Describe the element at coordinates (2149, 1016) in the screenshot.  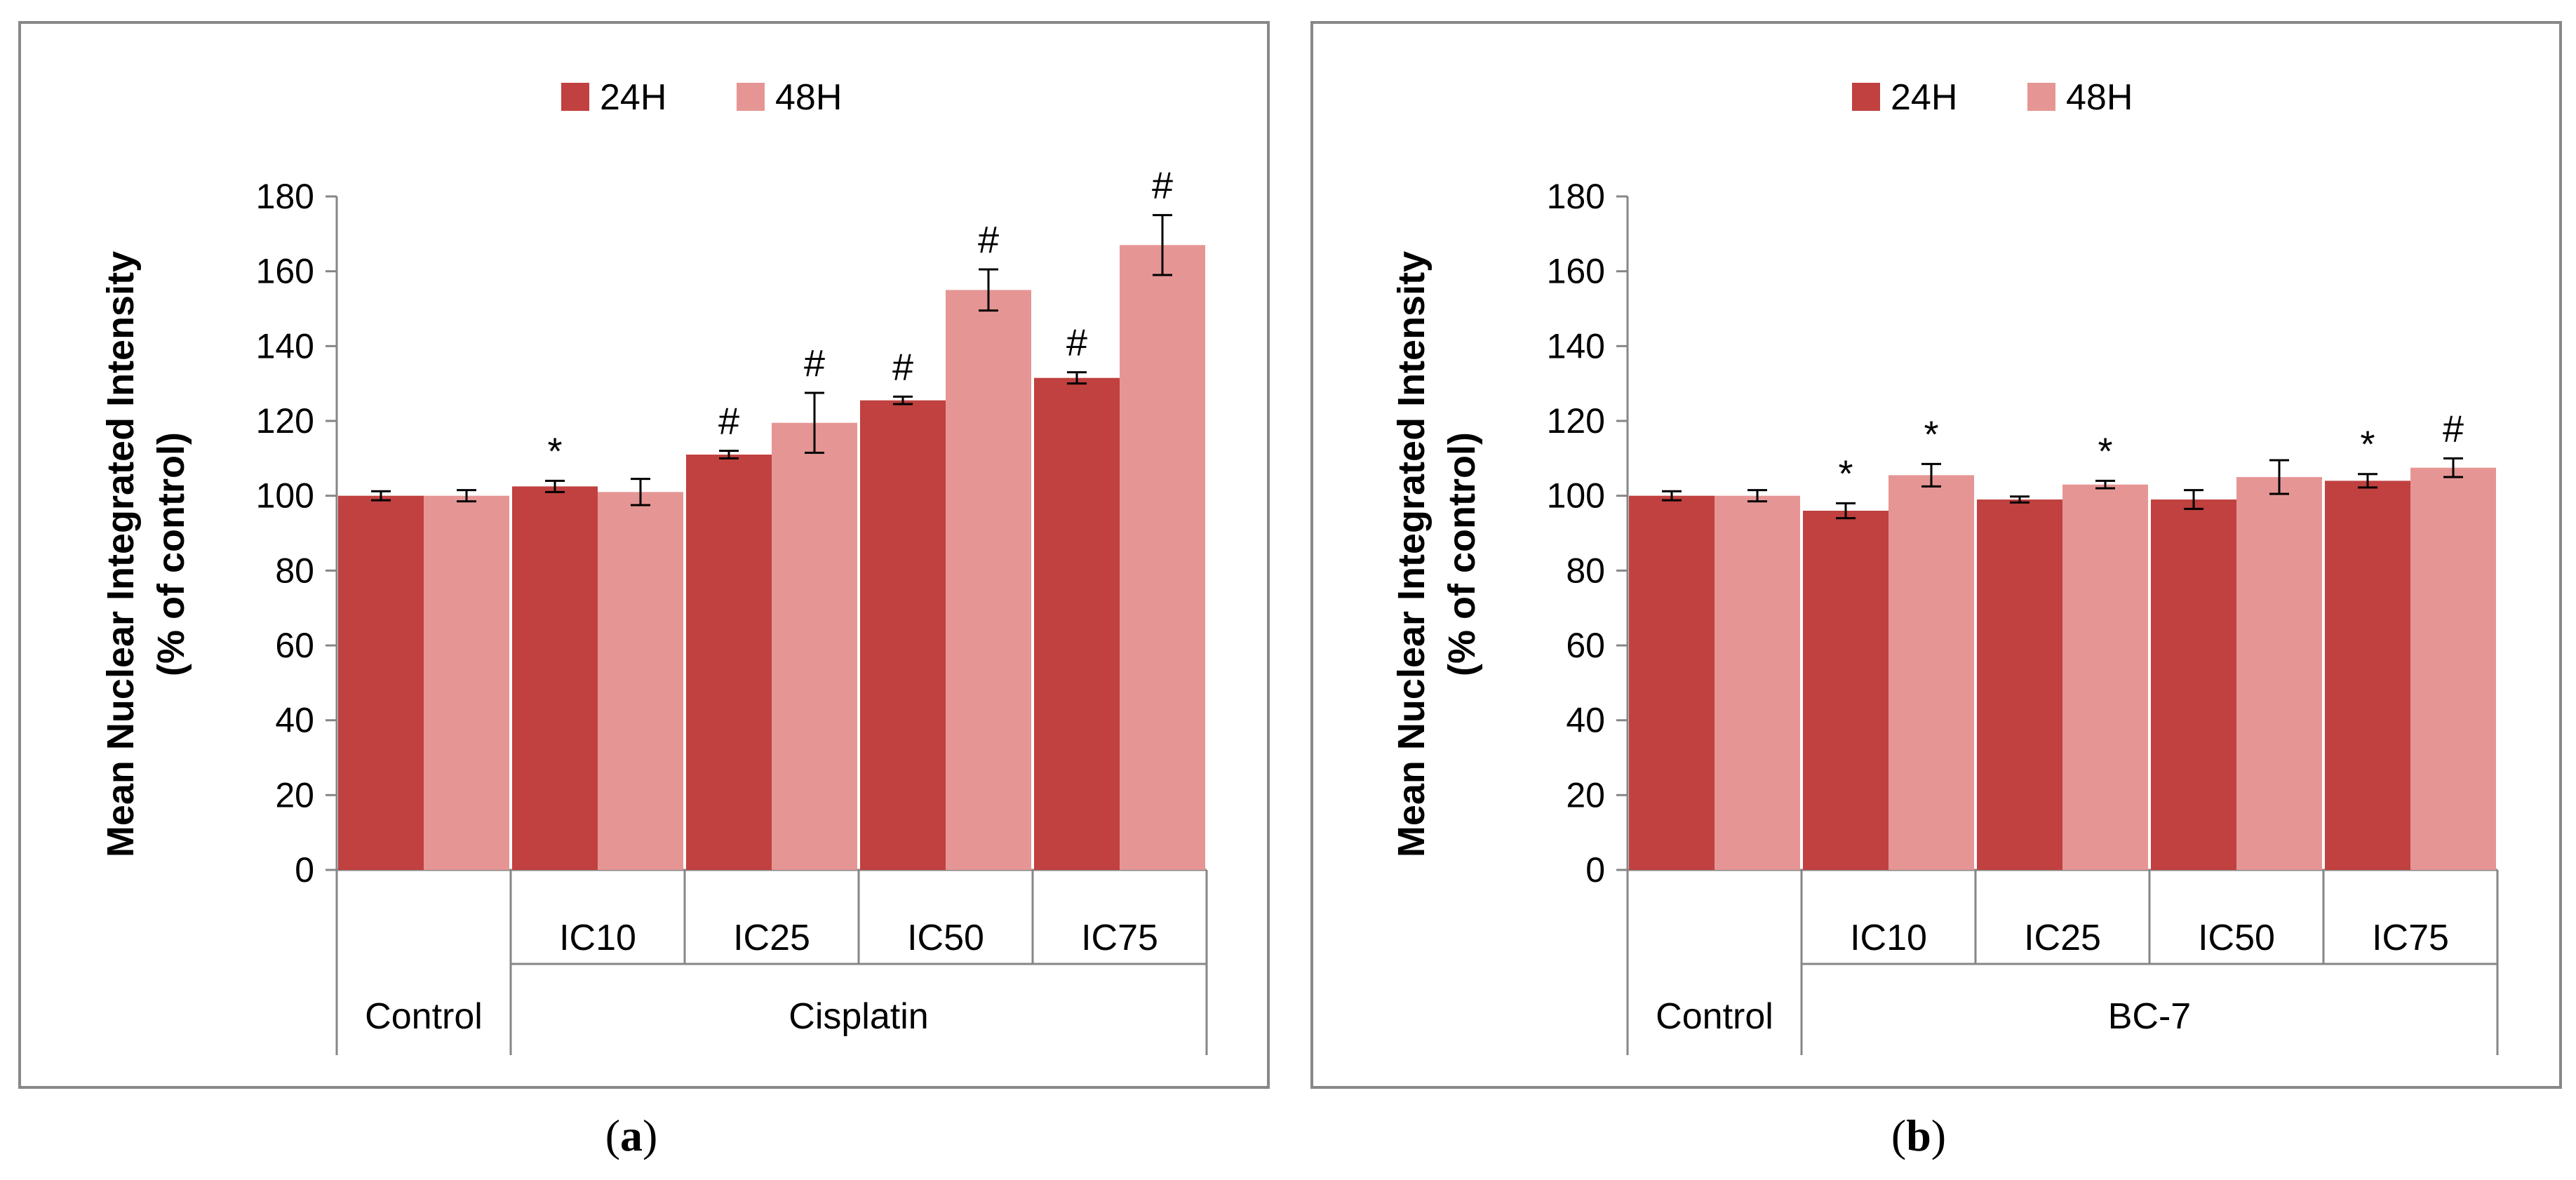
I see `group-label-bc-7: BC-7` at that location.